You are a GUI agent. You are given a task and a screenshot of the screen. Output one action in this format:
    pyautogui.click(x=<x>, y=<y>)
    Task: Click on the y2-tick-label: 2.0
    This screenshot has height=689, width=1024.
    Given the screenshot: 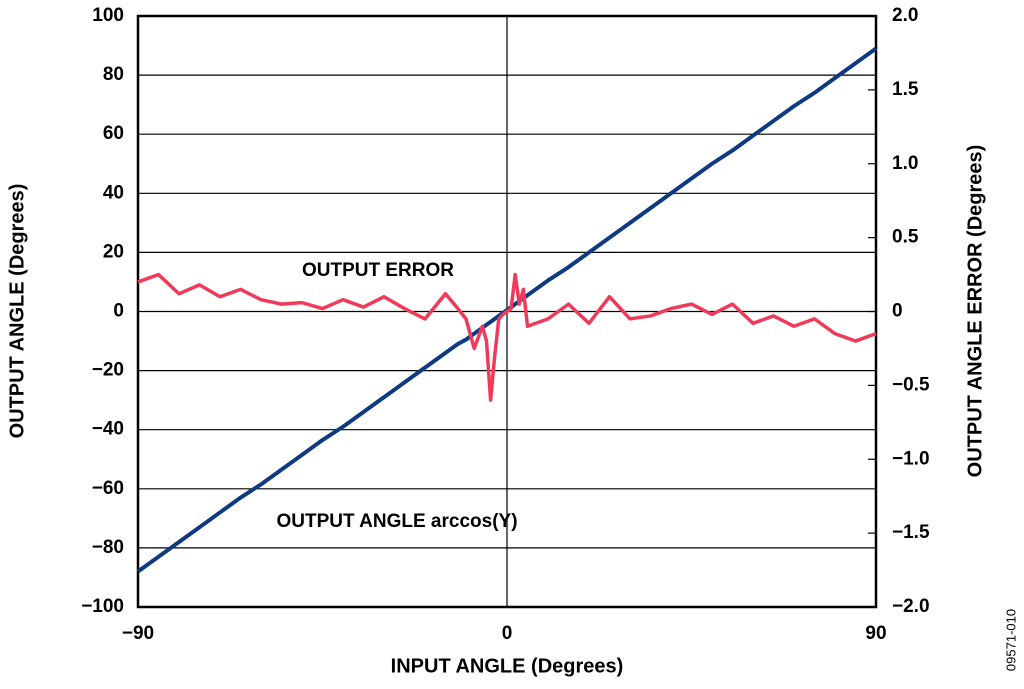 What is the action you would take?
    pyautogui.click(x=905, y=15)
    